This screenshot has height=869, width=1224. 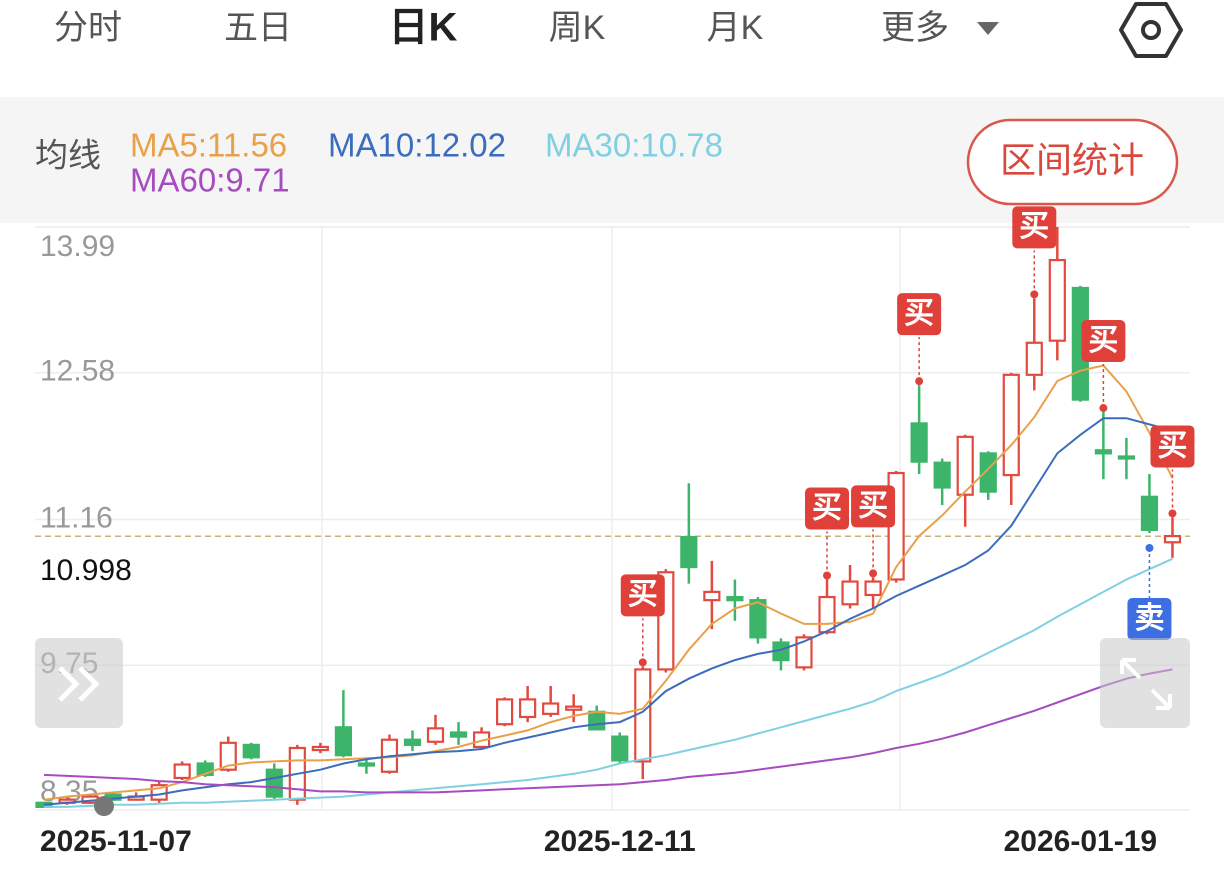 What do you see at coordinates (988, 28) in the screenshot?
I see `dropdown-arrow` at bounding box center [988, 28].